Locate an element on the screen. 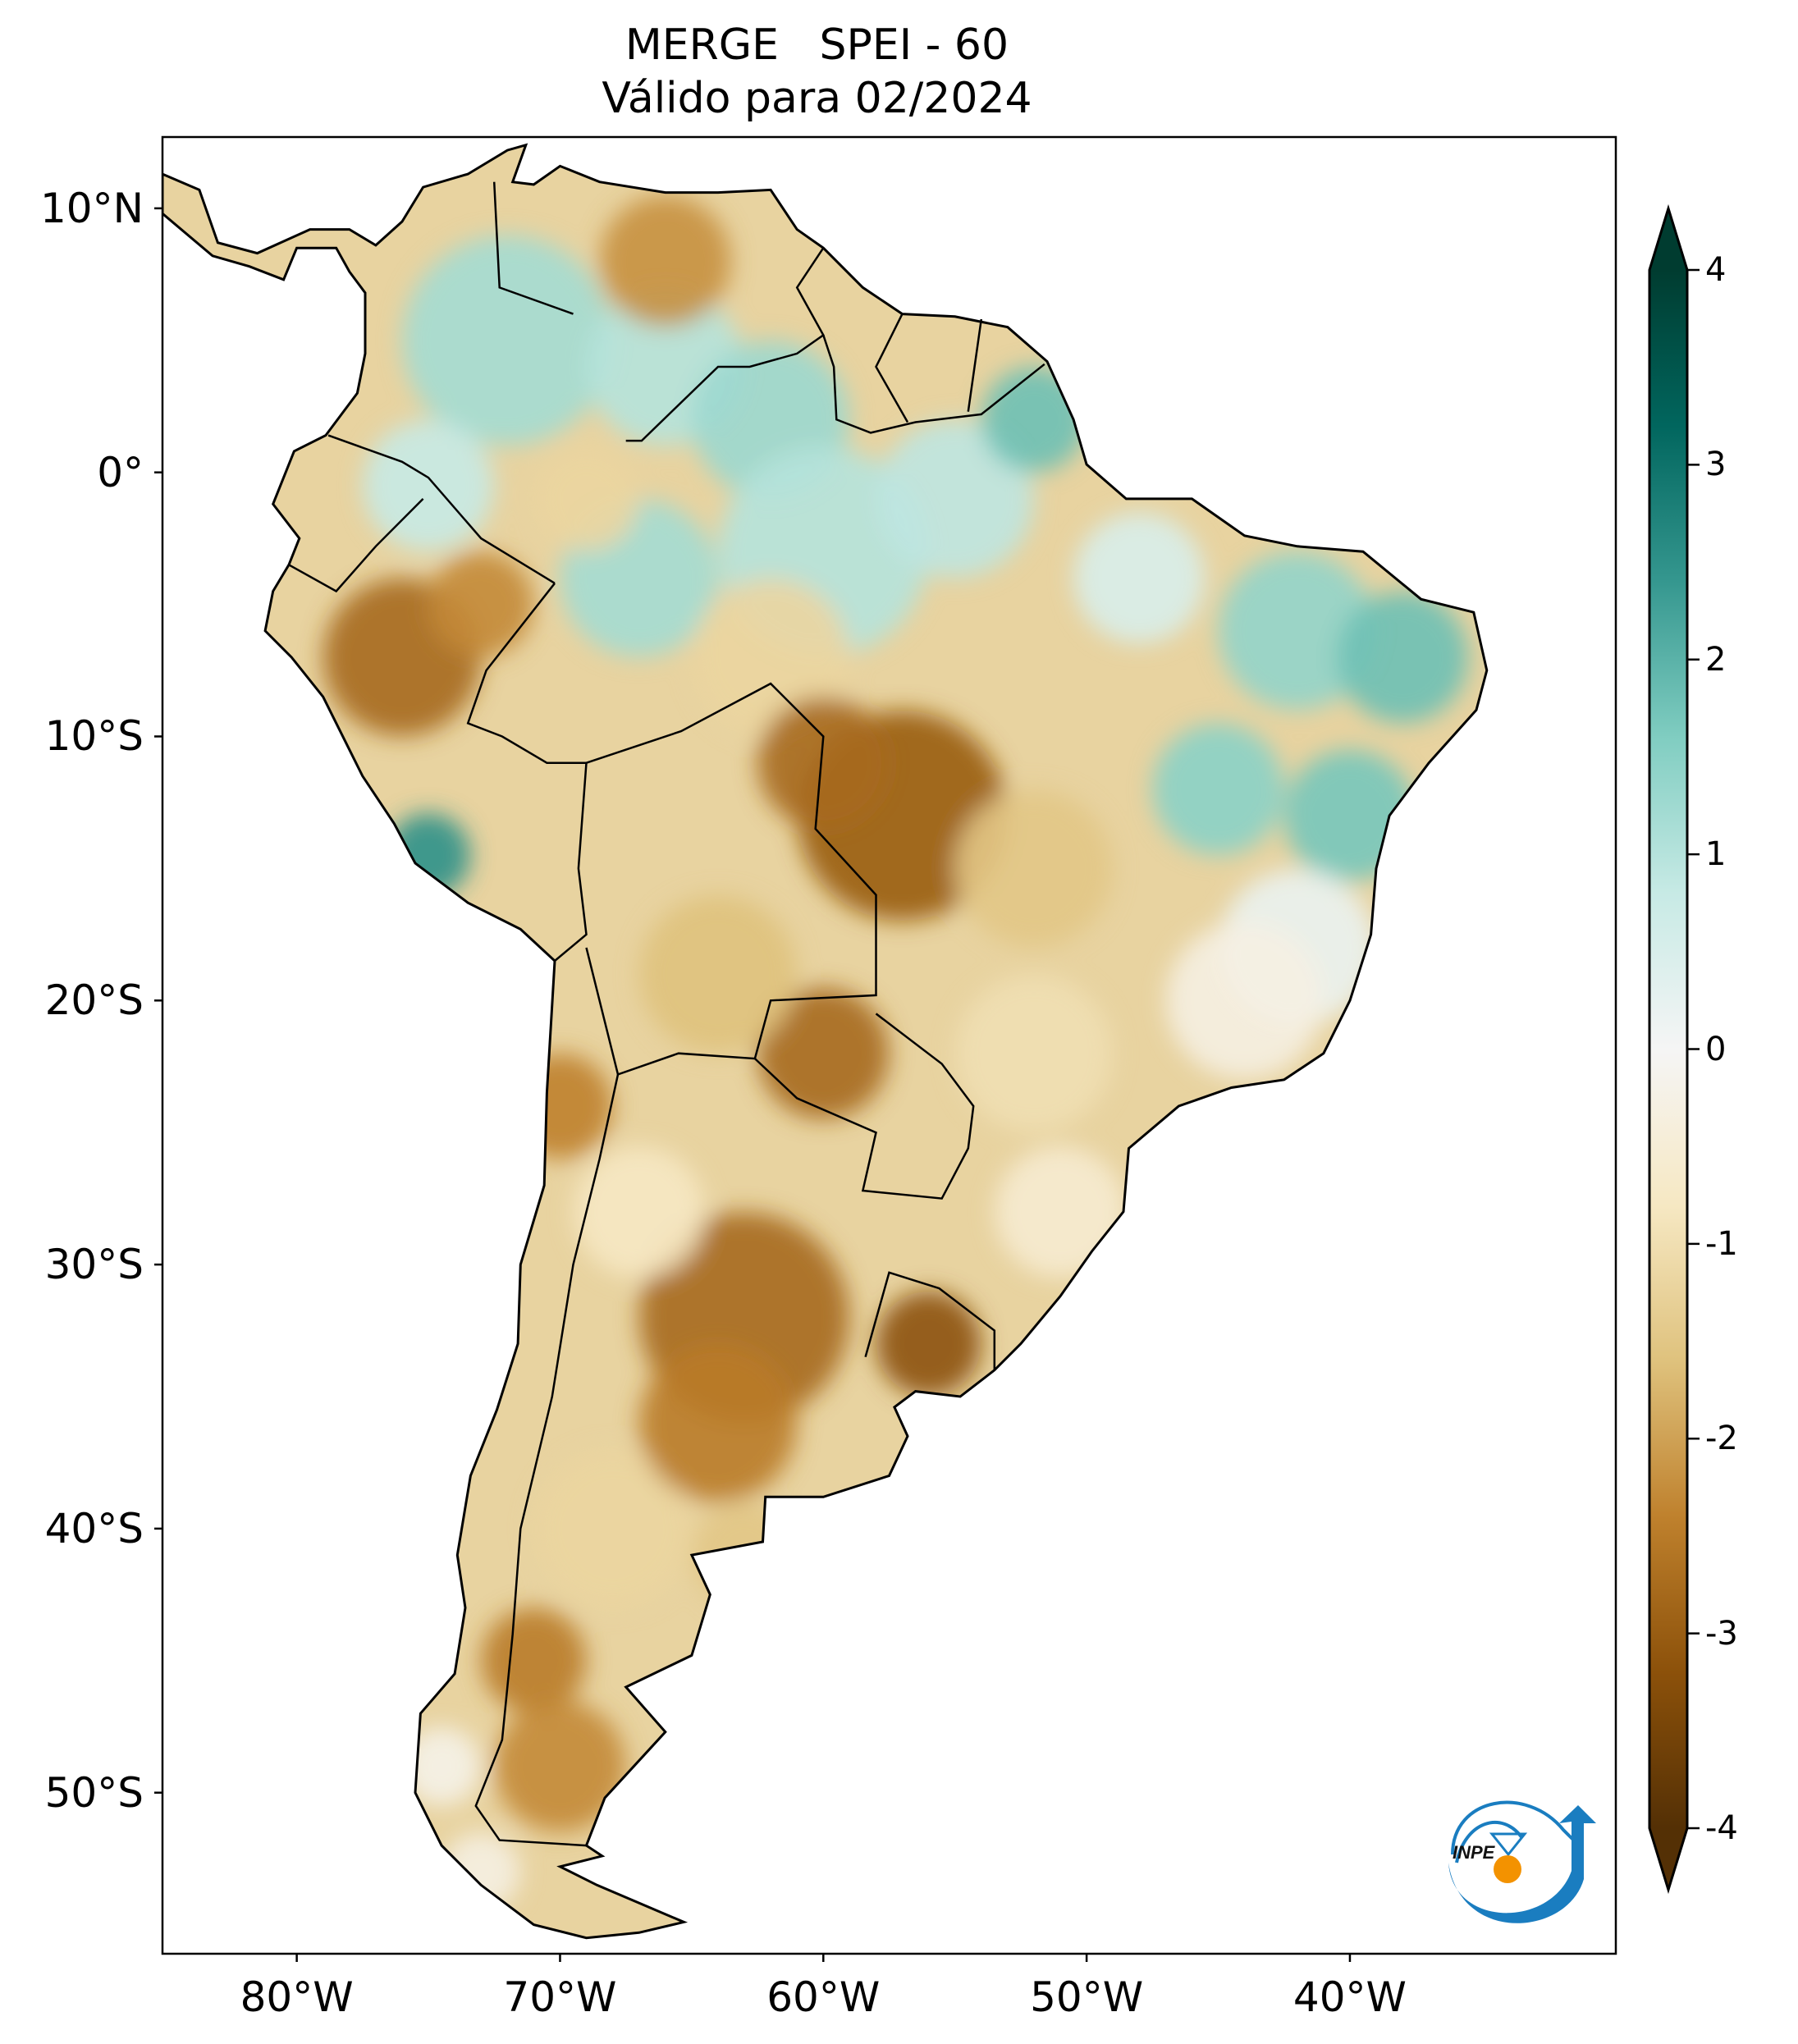 The width and height of the screenshot is (1798, 2044). colorbar-tick-label: 4 is located at coordinates (1716, 270).